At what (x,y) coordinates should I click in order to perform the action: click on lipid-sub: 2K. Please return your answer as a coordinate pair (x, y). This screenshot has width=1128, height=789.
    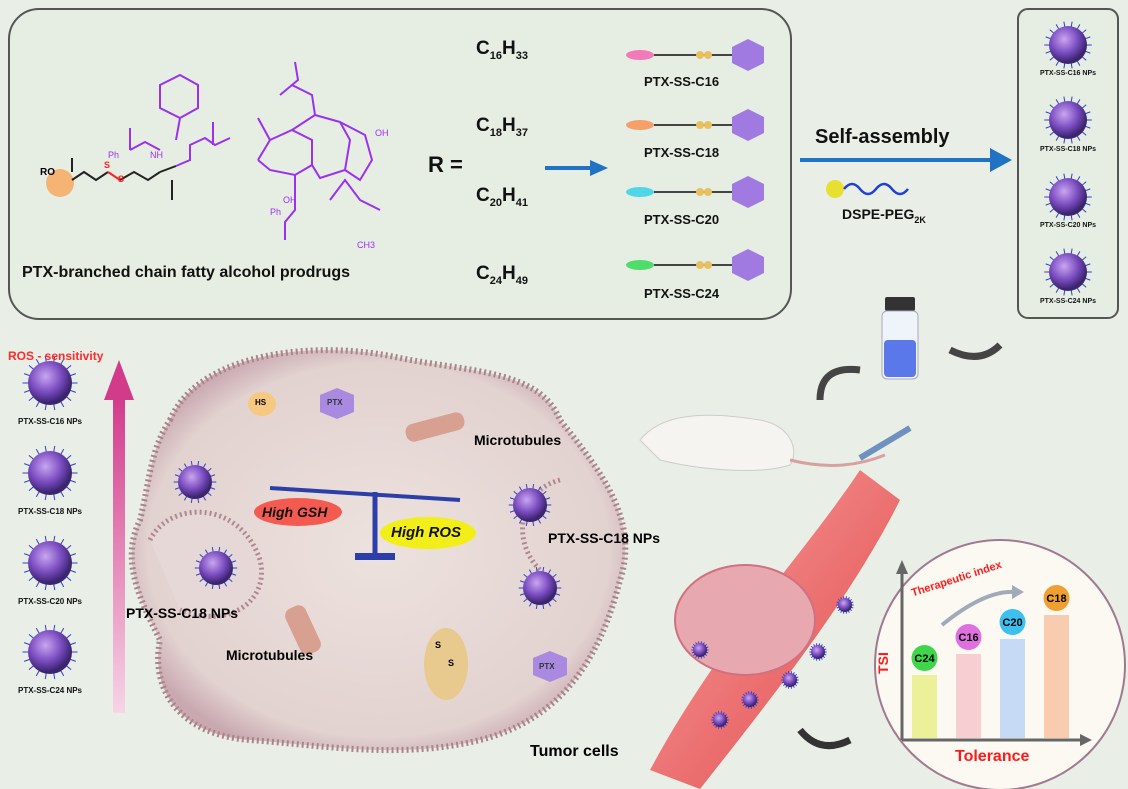
    Looking at the image, I should click on (920, 219).